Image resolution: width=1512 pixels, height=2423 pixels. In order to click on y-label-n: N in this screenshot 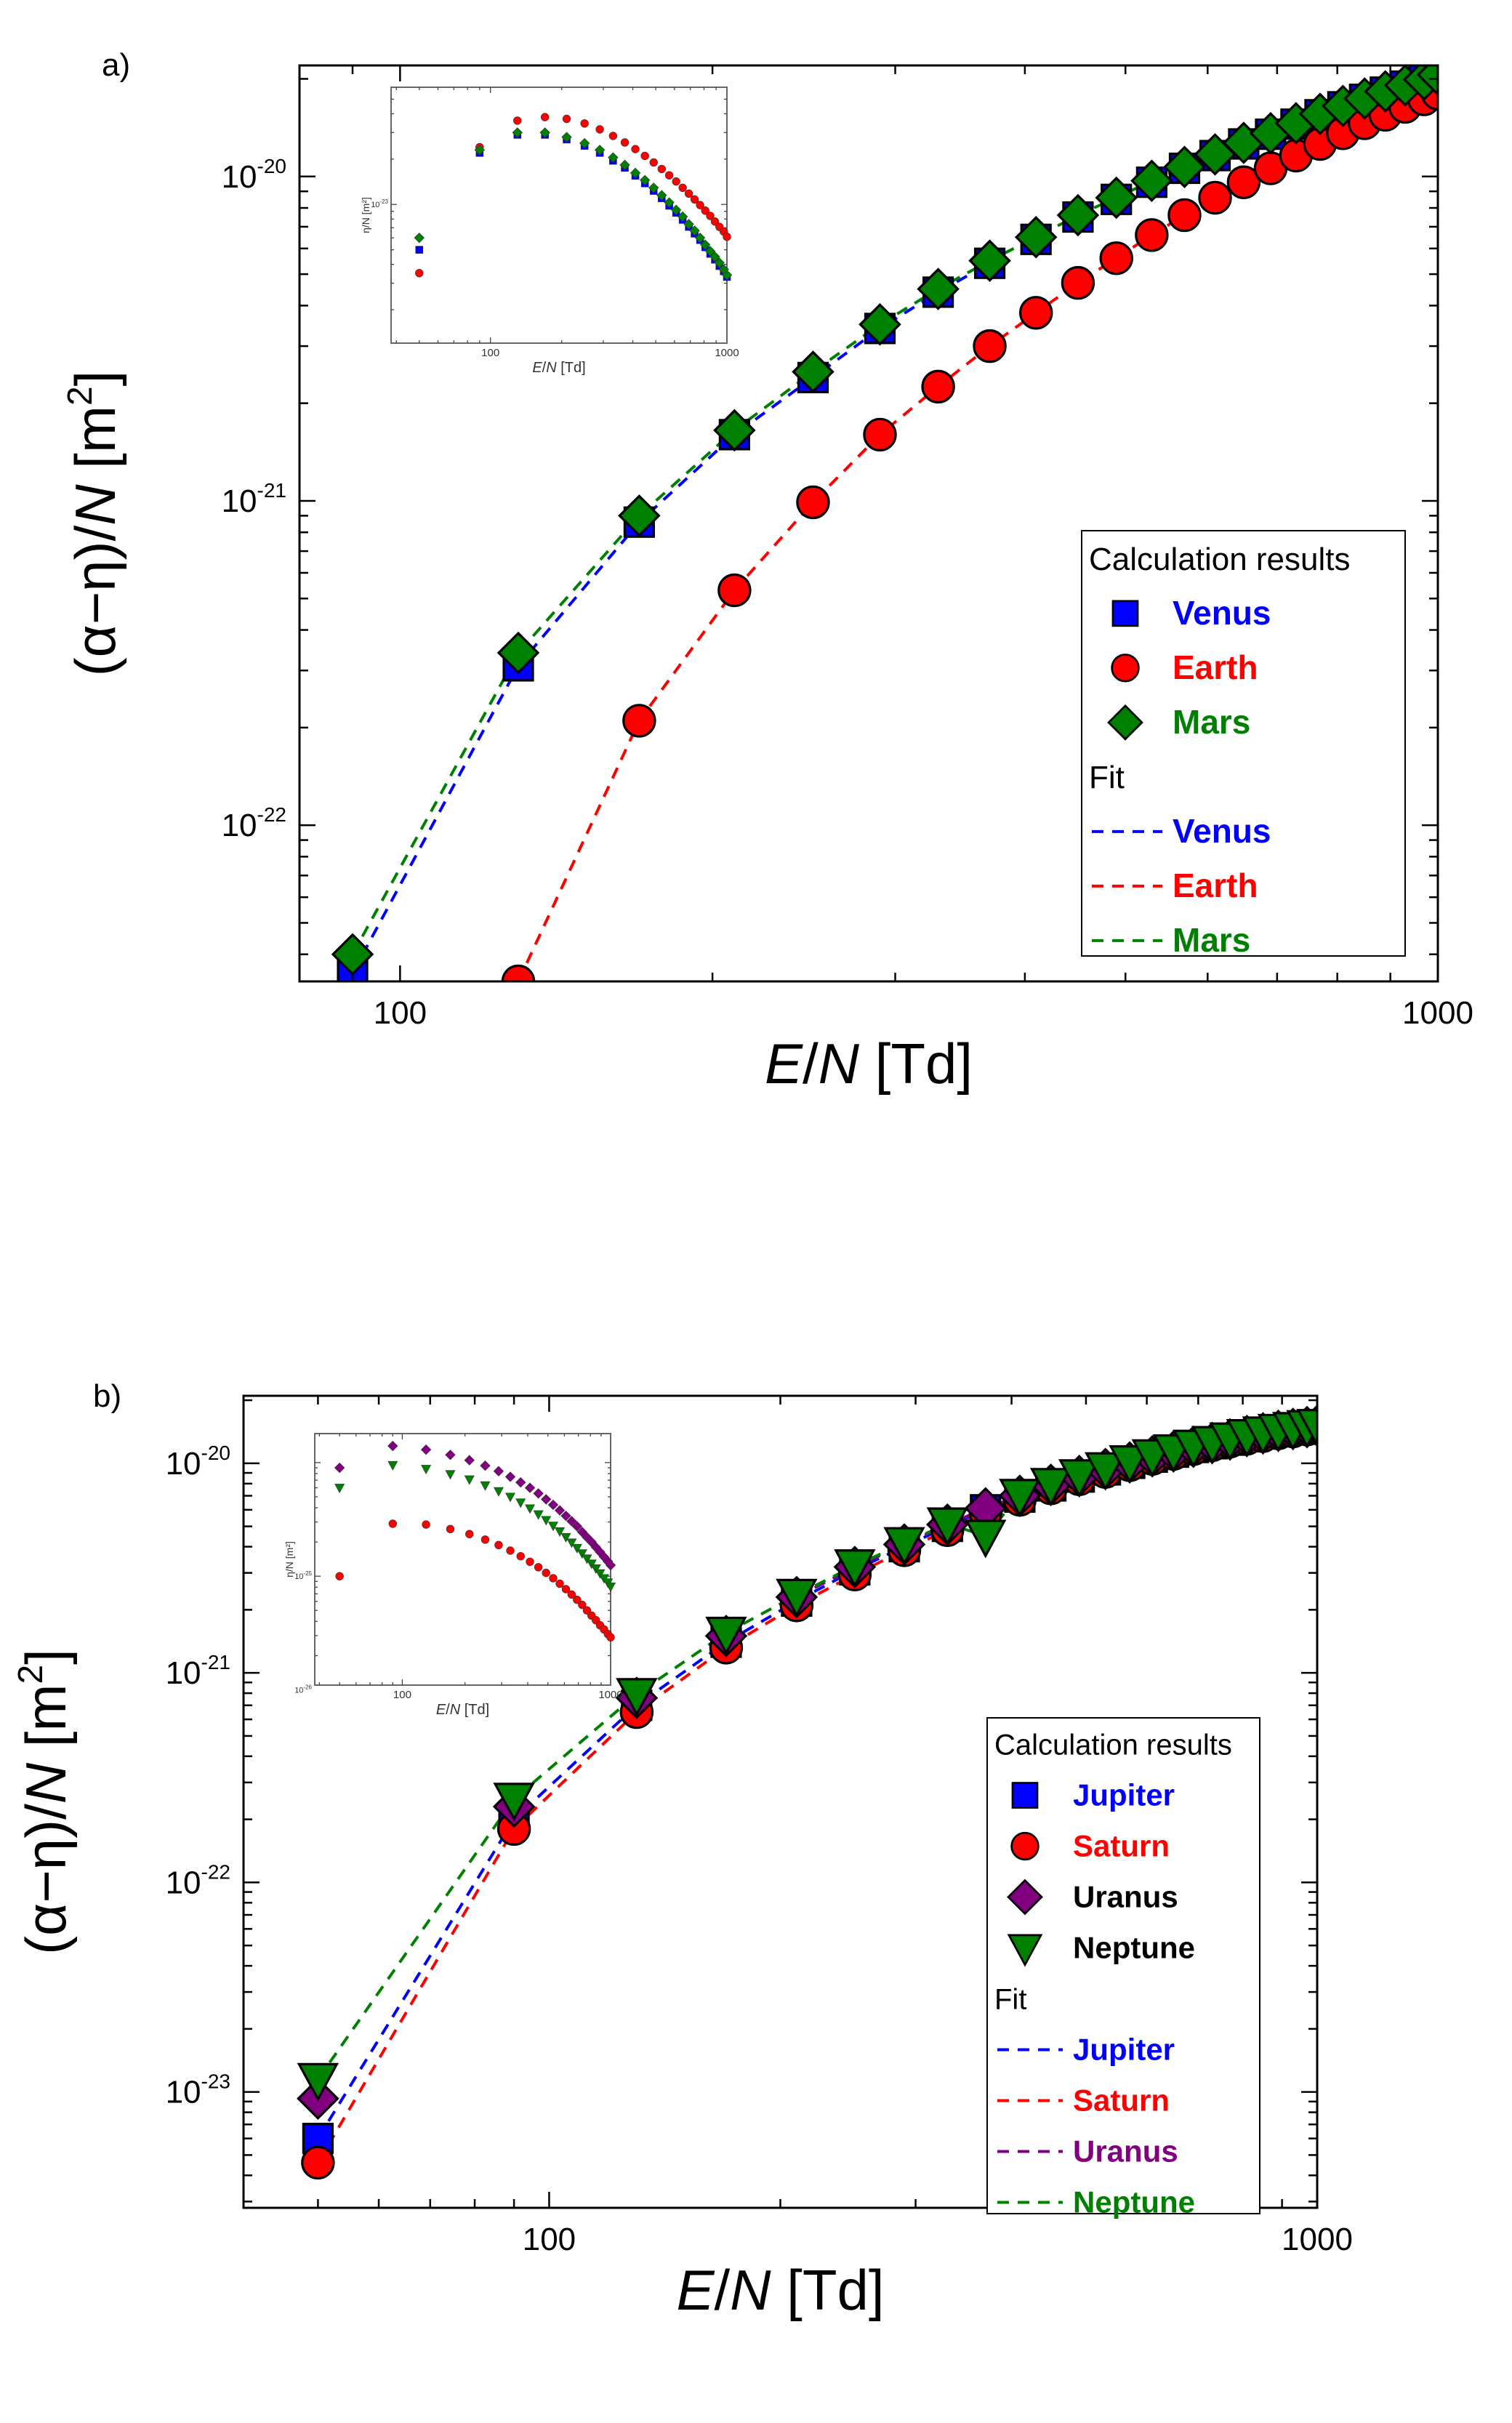, I will do `click(46, 1783)`.